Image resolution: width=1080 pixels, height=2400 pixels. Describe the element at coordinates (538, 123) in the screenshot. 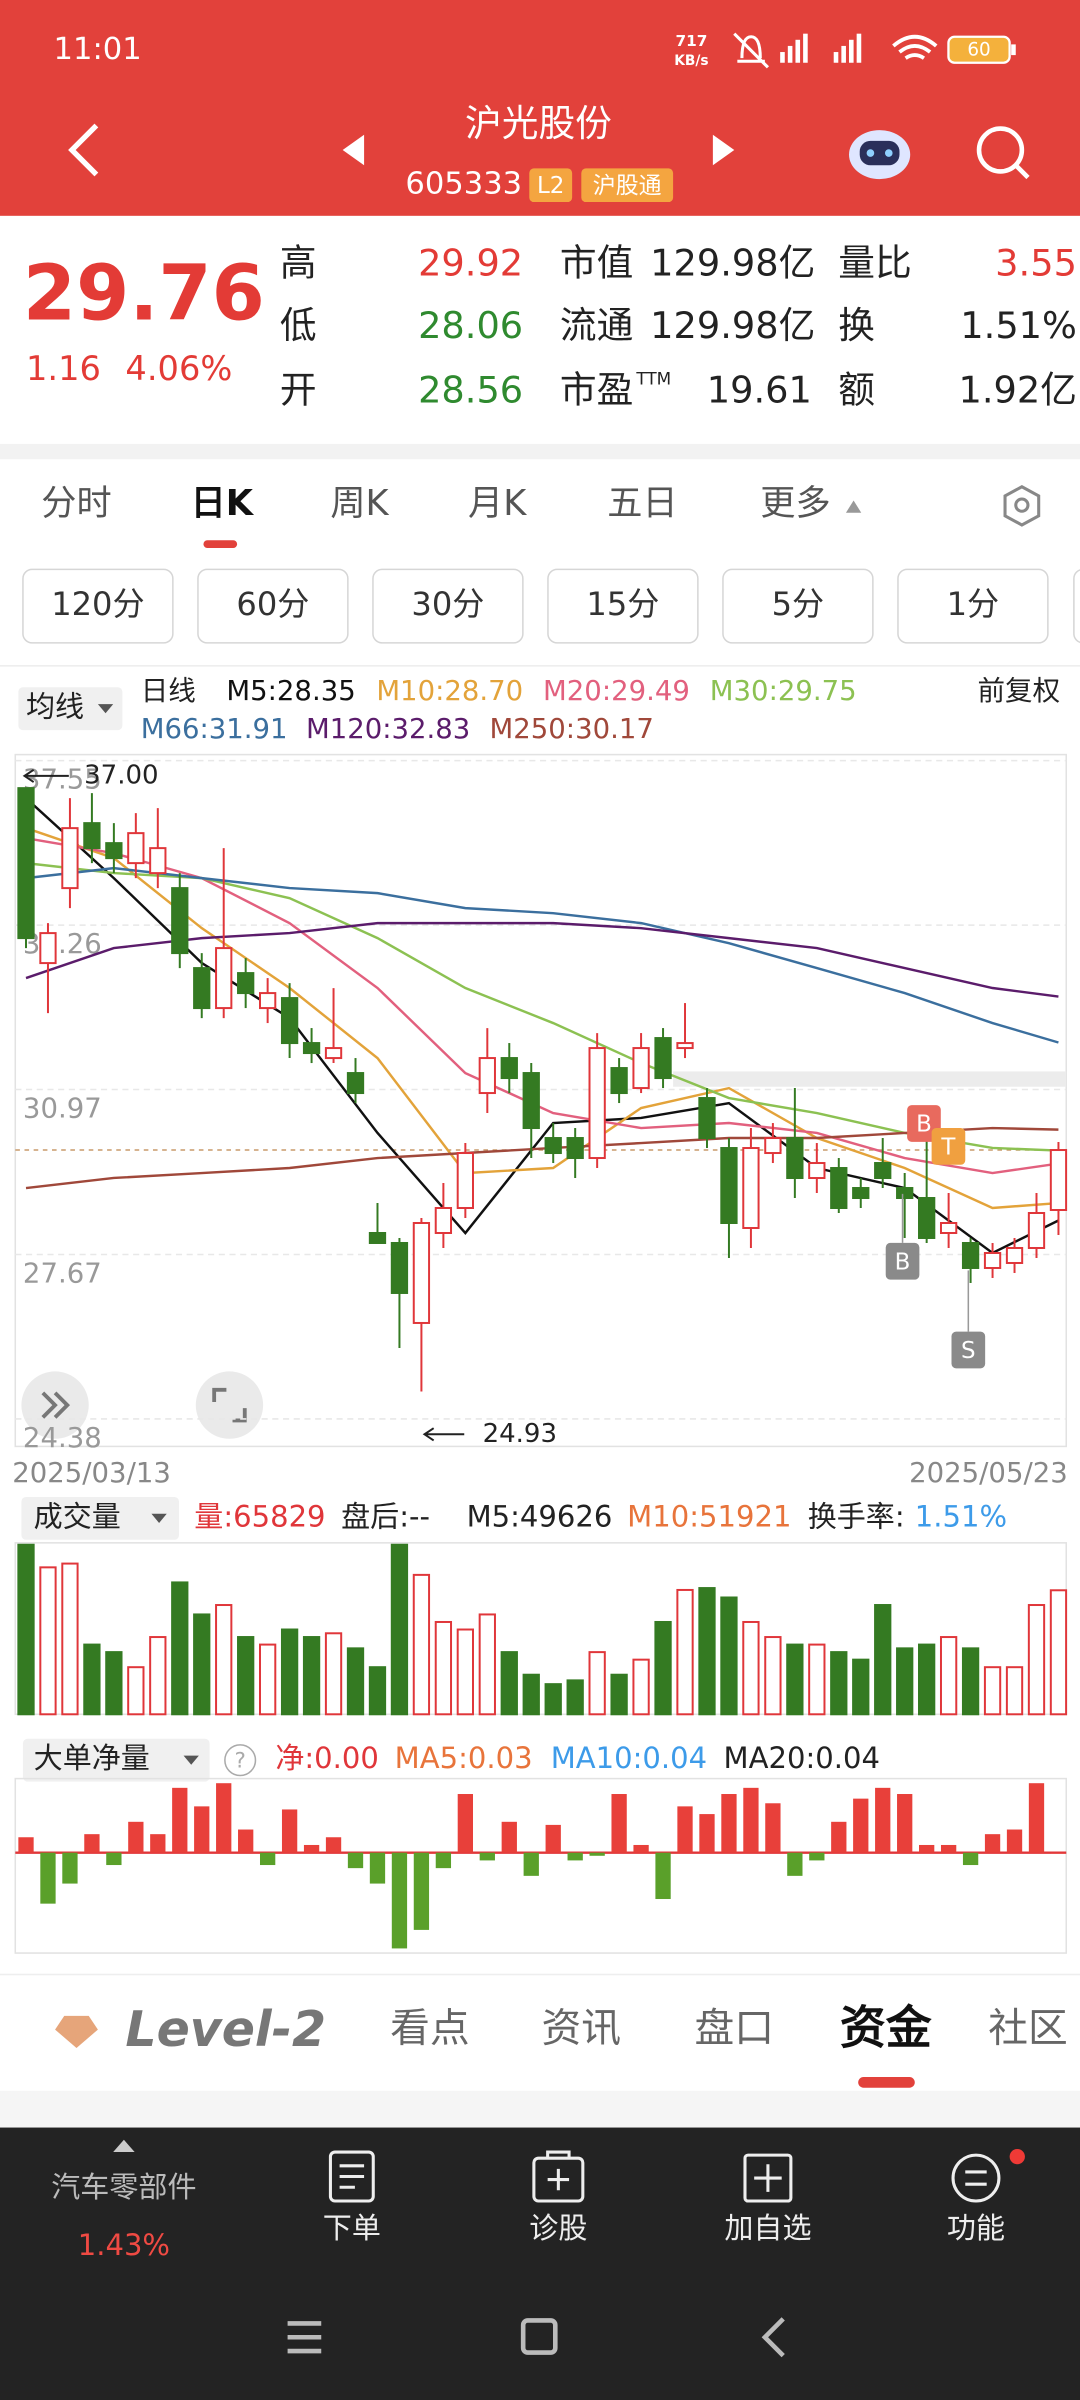

I see `stock-name: 沪光股份` at that location.